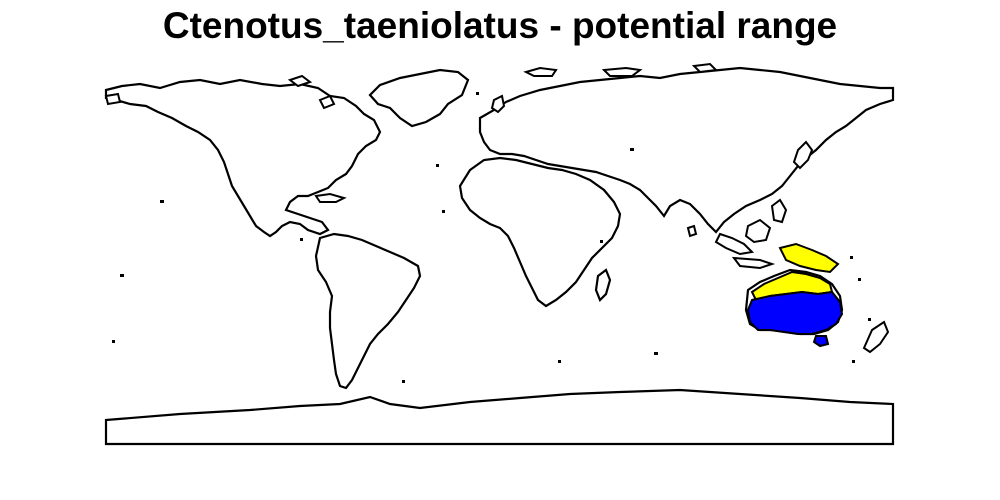 The image size is (1000, 500). What do you see at coordinates (779, 211) in the screenshot?
I see `philippines` at bounding box center [779, 211].